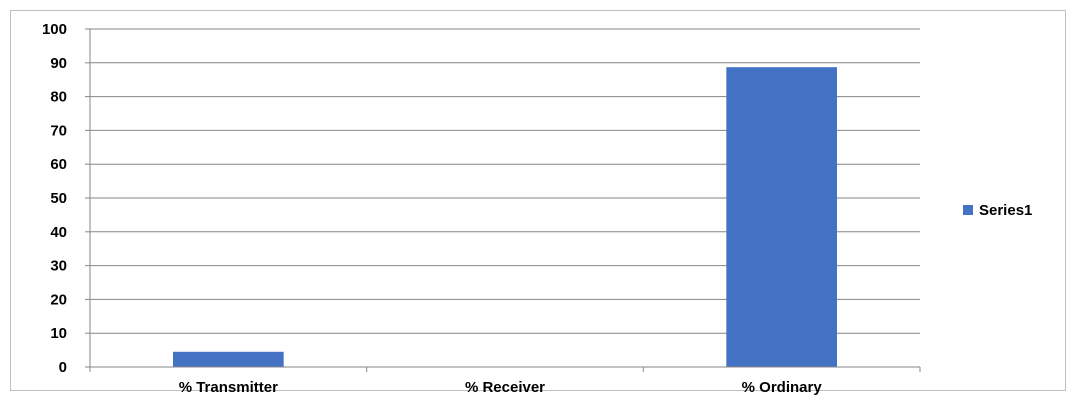 The image size is (1076, 401). What do you see at coordinates (58, 232) in the screenshot?
I see `y-tick-label: 40` at bounding box center [58, 232].